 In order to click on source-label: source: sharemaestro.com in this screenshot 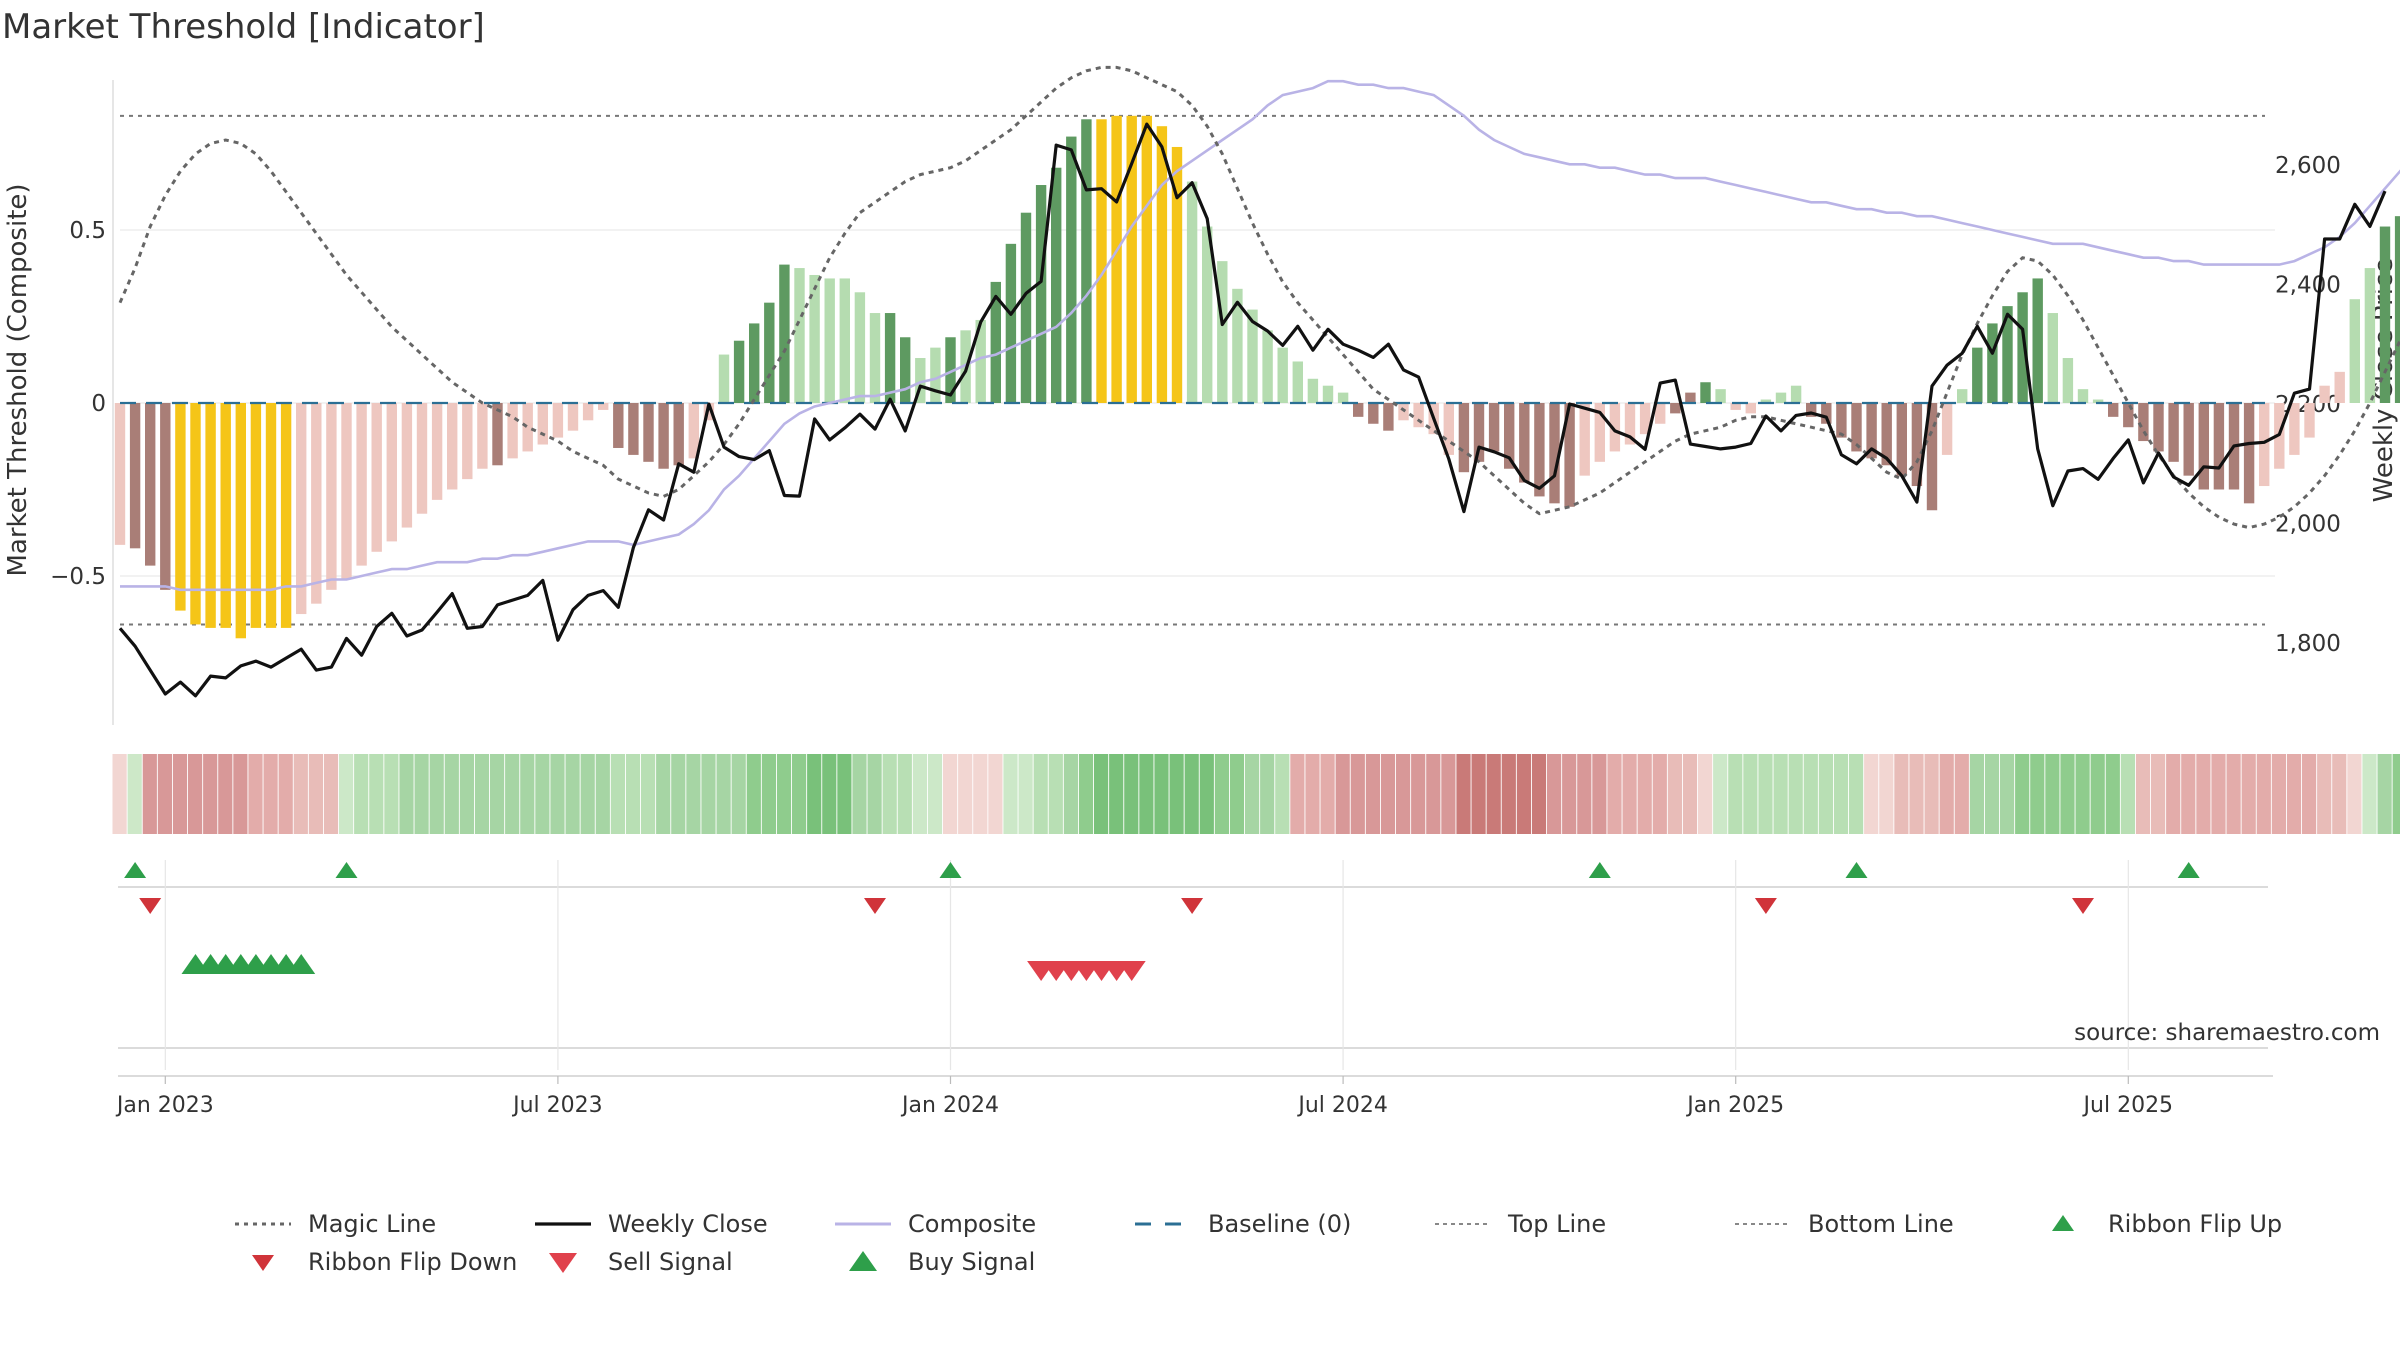, I will do `click(2227, 1033)`.